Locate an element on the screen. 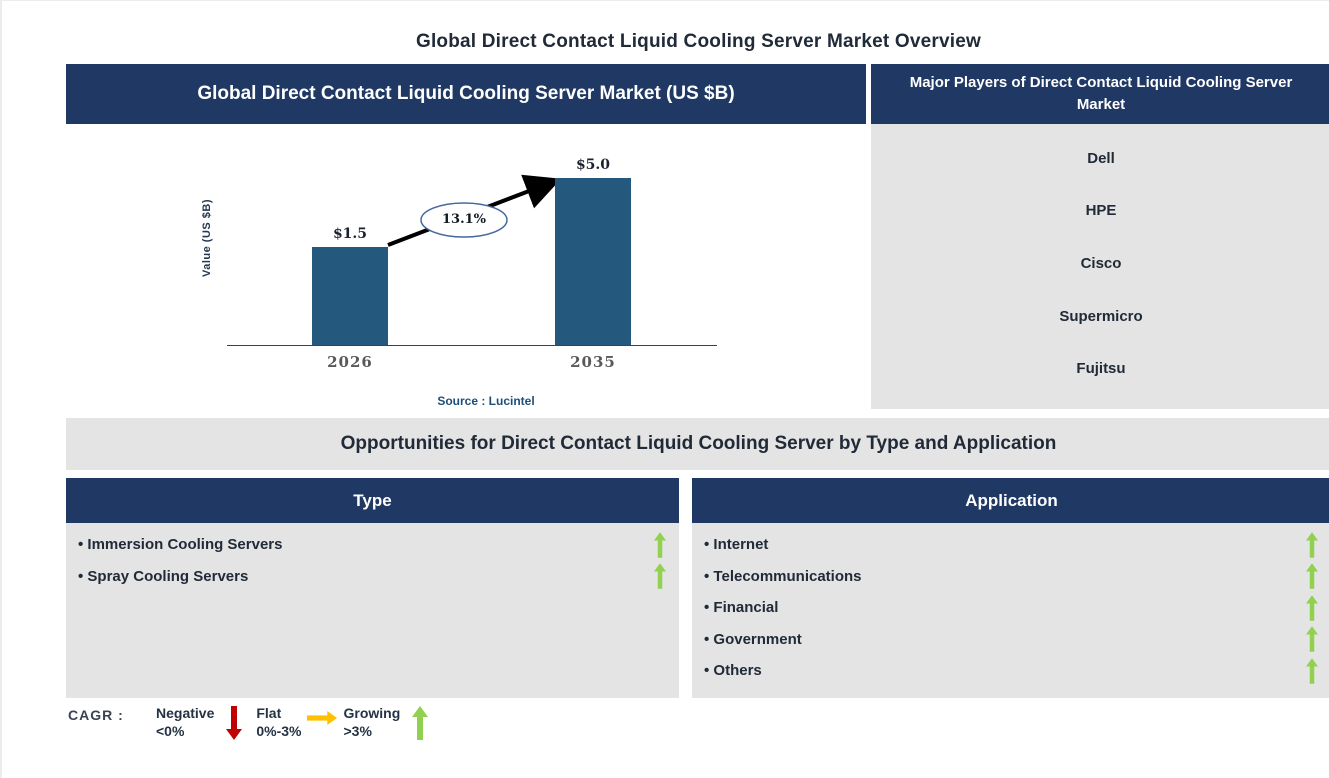 This screenshot has height=778, width=1329. list-item-label: Spray Cooling Servers is located at coordinates (360, 576).